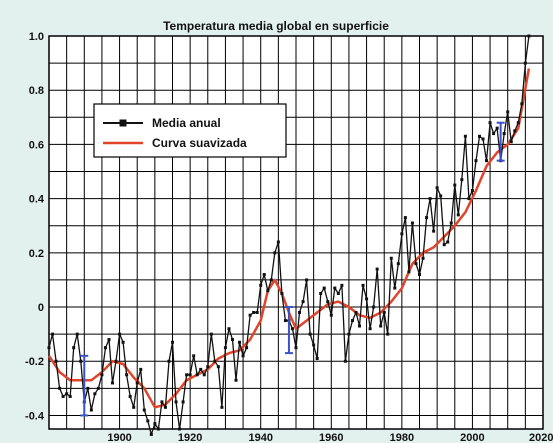 Image resolution: width=553 pixels, height=443 pixels. I want to click on legend: Media anual Curva suavizada, so click(190, 130).